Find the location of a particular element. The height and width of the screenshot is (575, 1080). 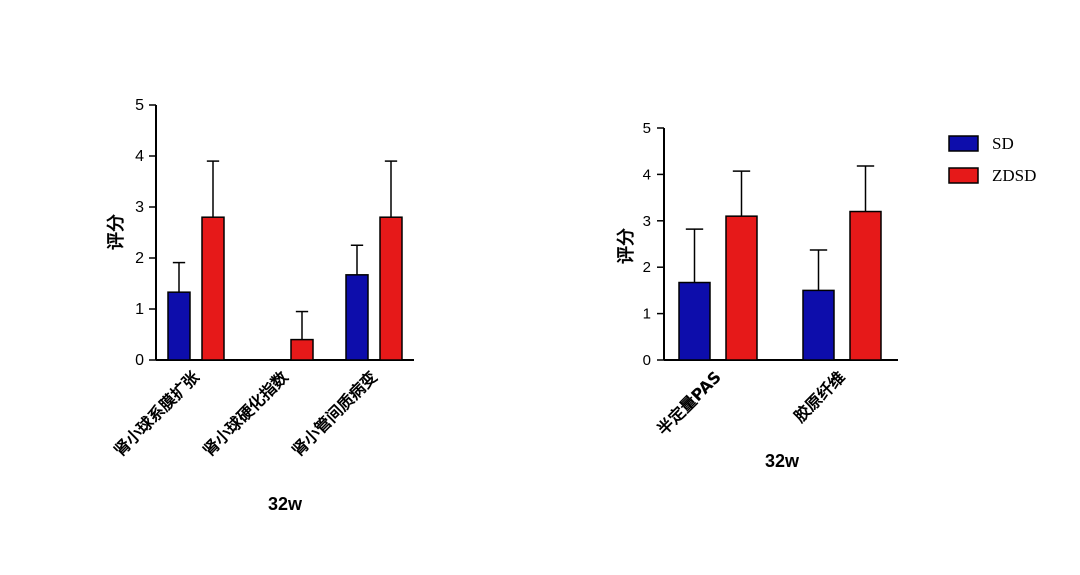

x-category-label: 肾小管间质病变 is located at coordinates (334, 413).